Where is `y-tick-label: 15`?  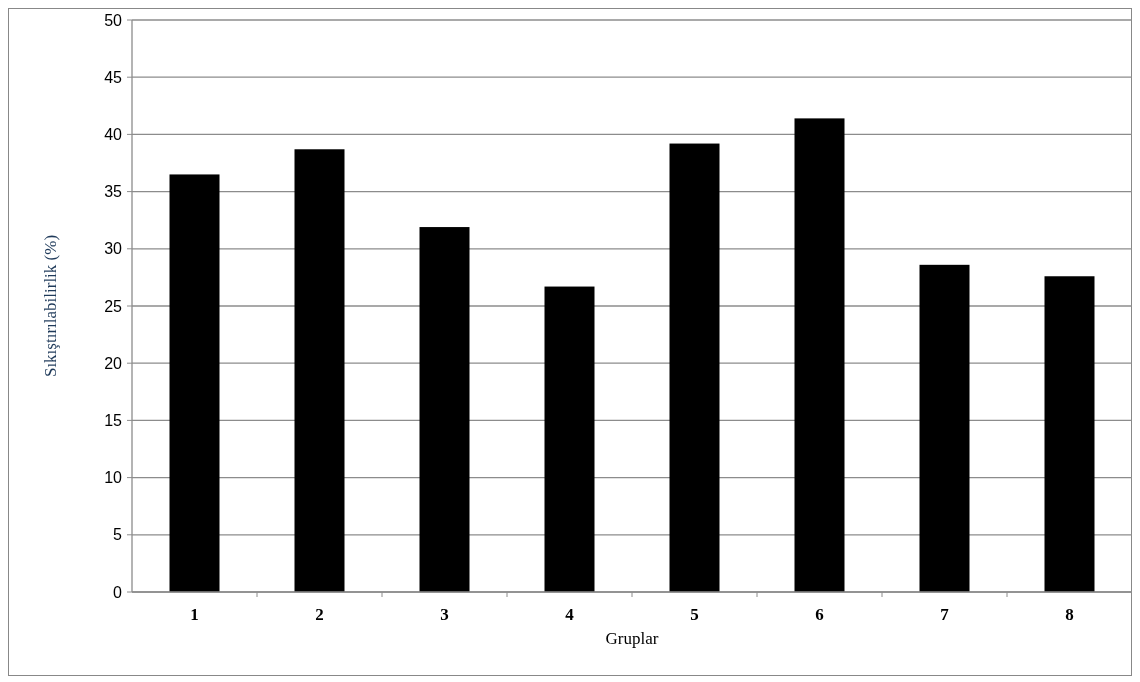
y-tick-label: 15 is located at coordinates (113, 420).